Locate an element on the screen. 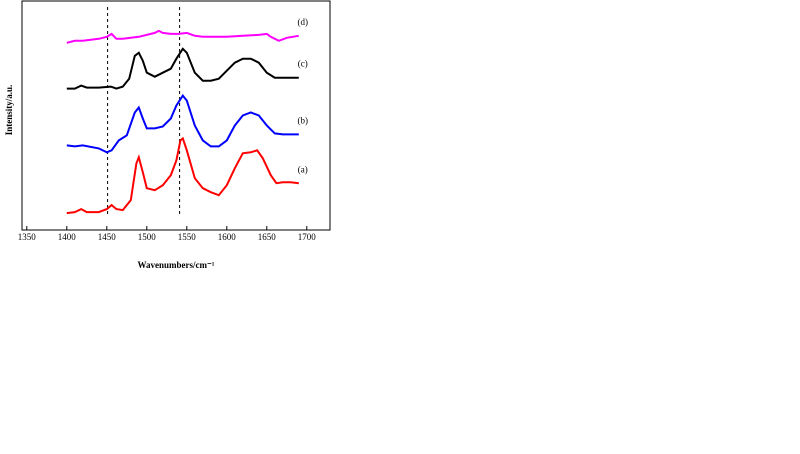 This screenshot has height=454, width=800. series-label: (a) is located at coordinates (303, 169).